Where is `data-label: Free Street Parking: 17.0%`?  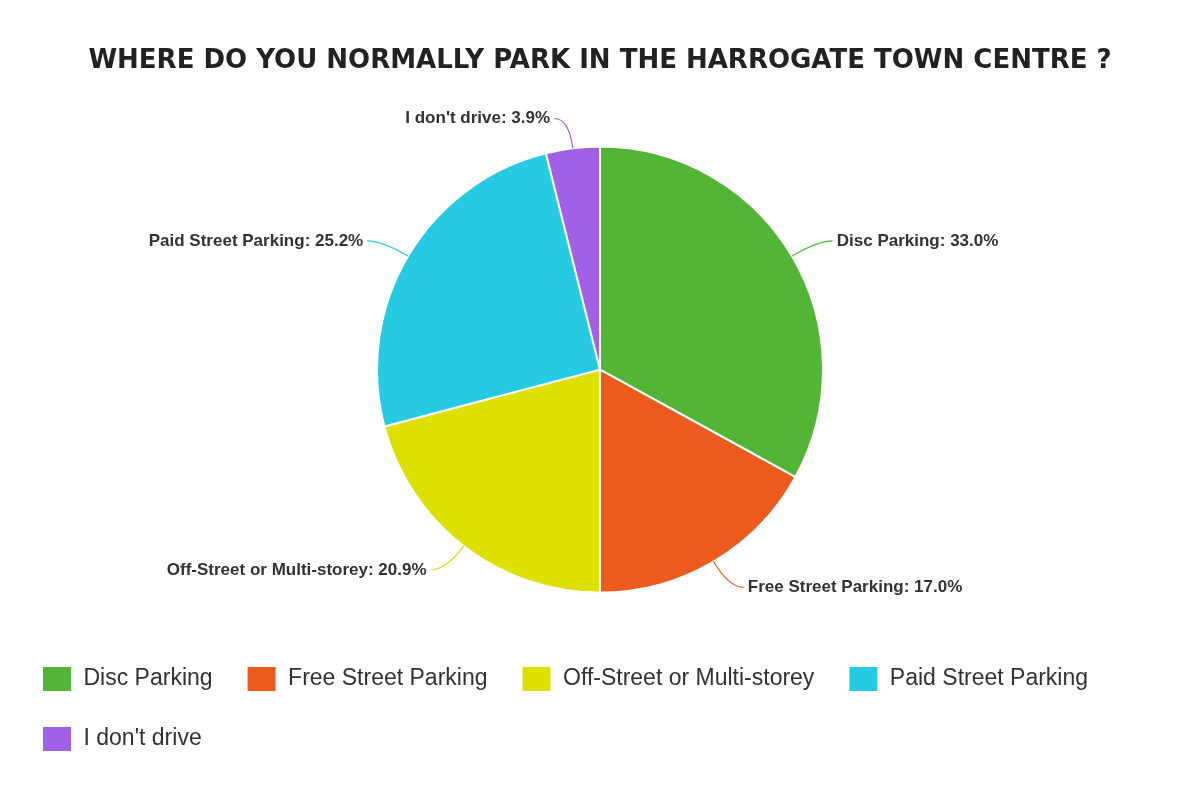
data-label: Free Street Parking: 17.0% is located at coordinates (855, 587).